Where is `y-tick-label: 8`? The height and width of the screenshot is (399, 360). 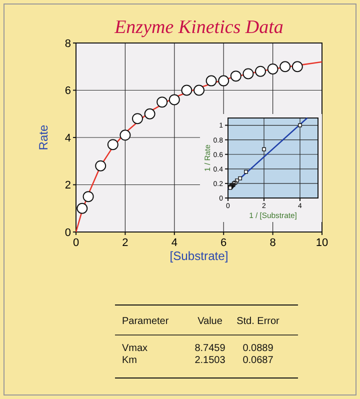 y-tick-label: 8 is located at coordinates (67, 44).